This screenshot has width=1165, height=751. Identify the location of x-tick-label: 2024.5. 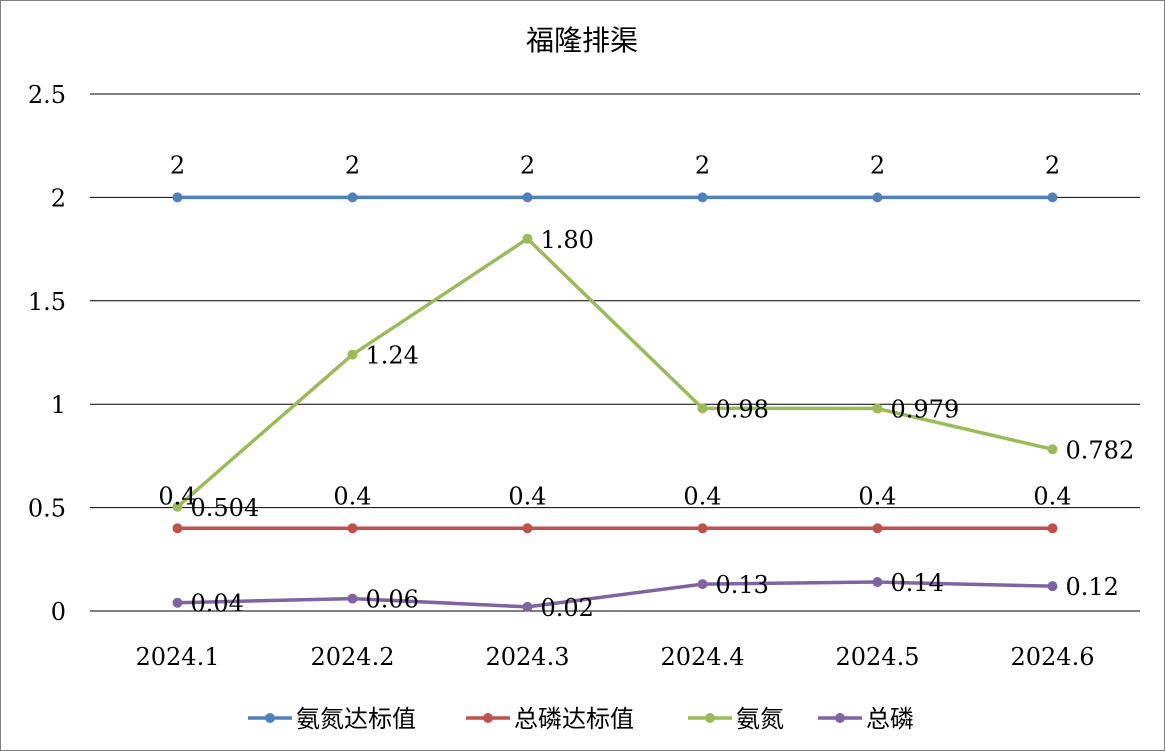
(878, 657).